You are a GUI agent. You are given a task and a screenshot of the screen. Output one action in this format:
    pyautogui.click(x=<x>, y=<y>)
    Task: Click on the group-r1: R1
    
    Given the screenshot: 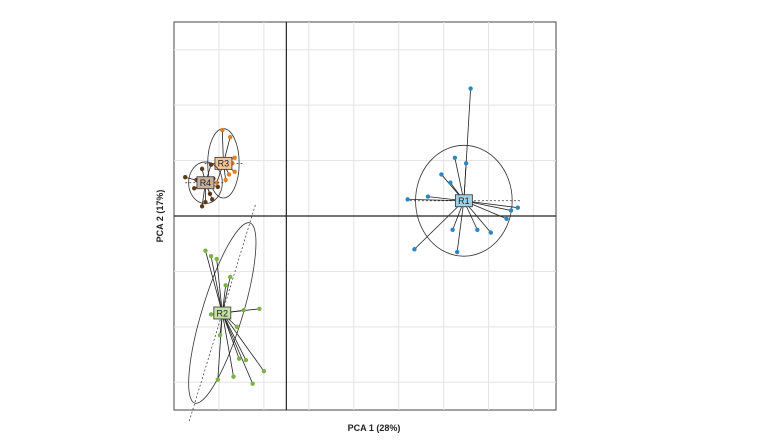 What is the action you would take?
    pyautogui.click(x=463, y=171)
    